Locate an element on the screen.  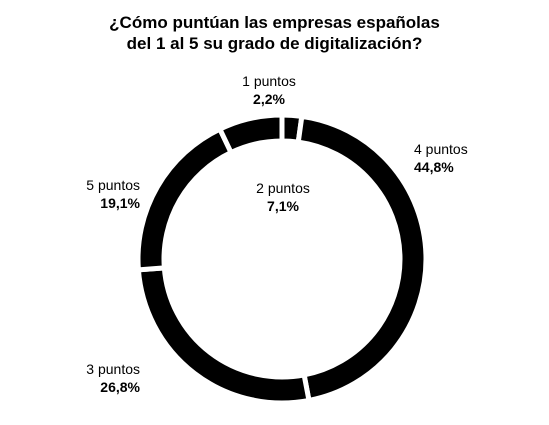
slice-label: 4 puntos is located at coordinates (441, 149).